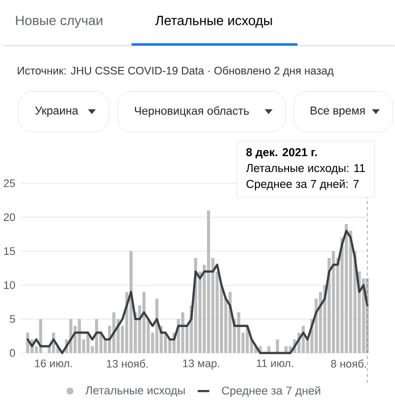 The image size is (395, 400). What do you see at coordinates (213, 22) in the screenshot?
I see `chart-title: Летальные исходы` at bounding box center [213, 22].